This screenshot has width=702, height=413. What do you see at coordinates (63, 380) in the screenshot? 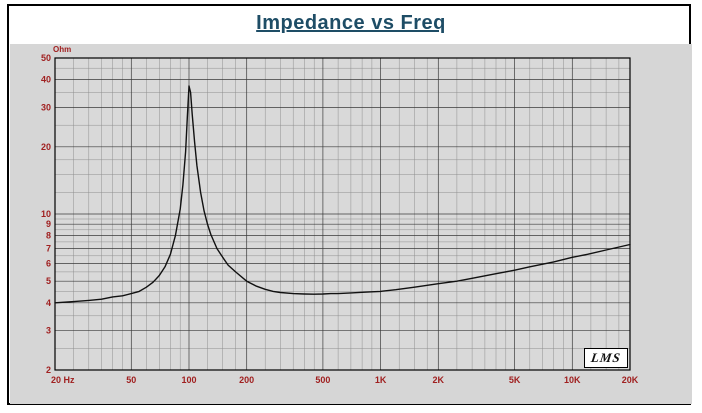
I see `x-tick-label: 20 Hz` at bounding box center [63, 380].